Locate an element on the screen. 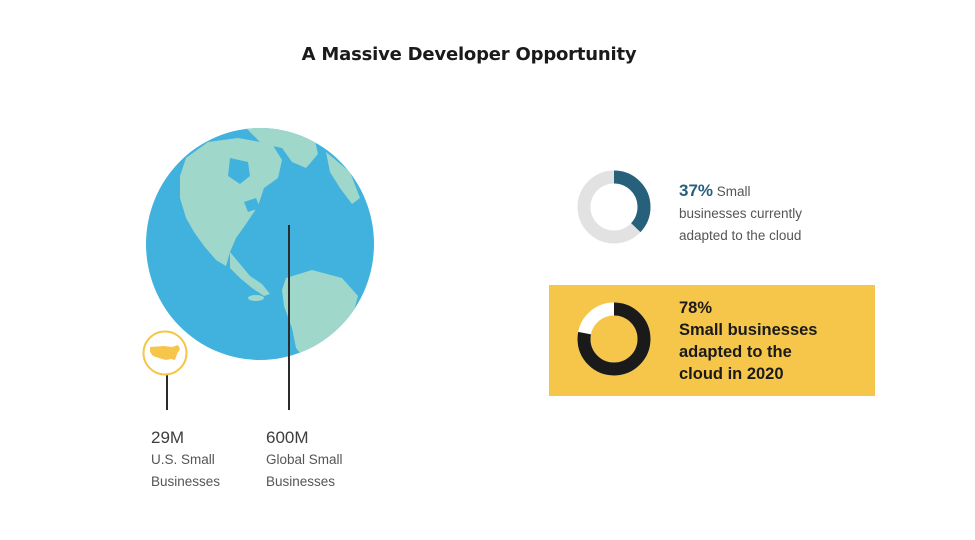 The height and width of the screenshot is (540, 975). cloud-current-label-line1: Small is located at coordinates (733, 191).